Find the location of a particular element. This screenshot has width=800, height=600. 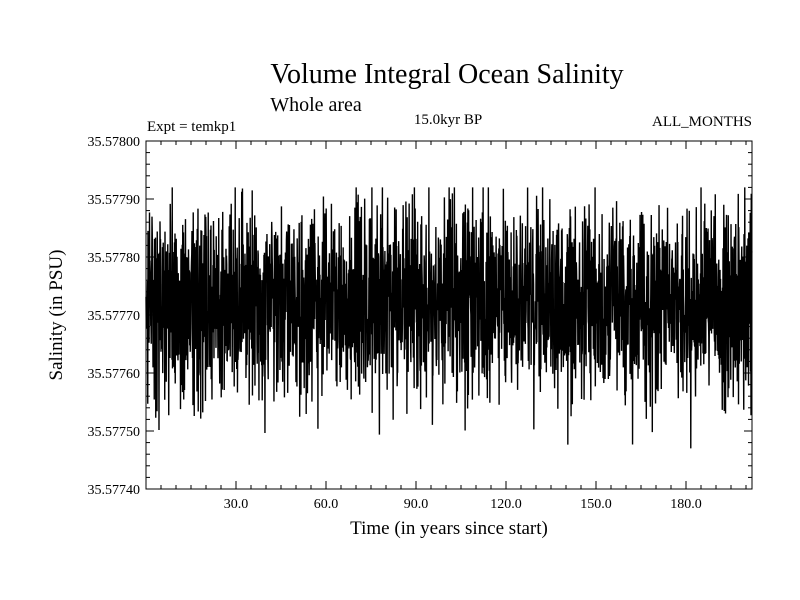

period-label: 15.0kyr BP is located at coordinates (448, 120).